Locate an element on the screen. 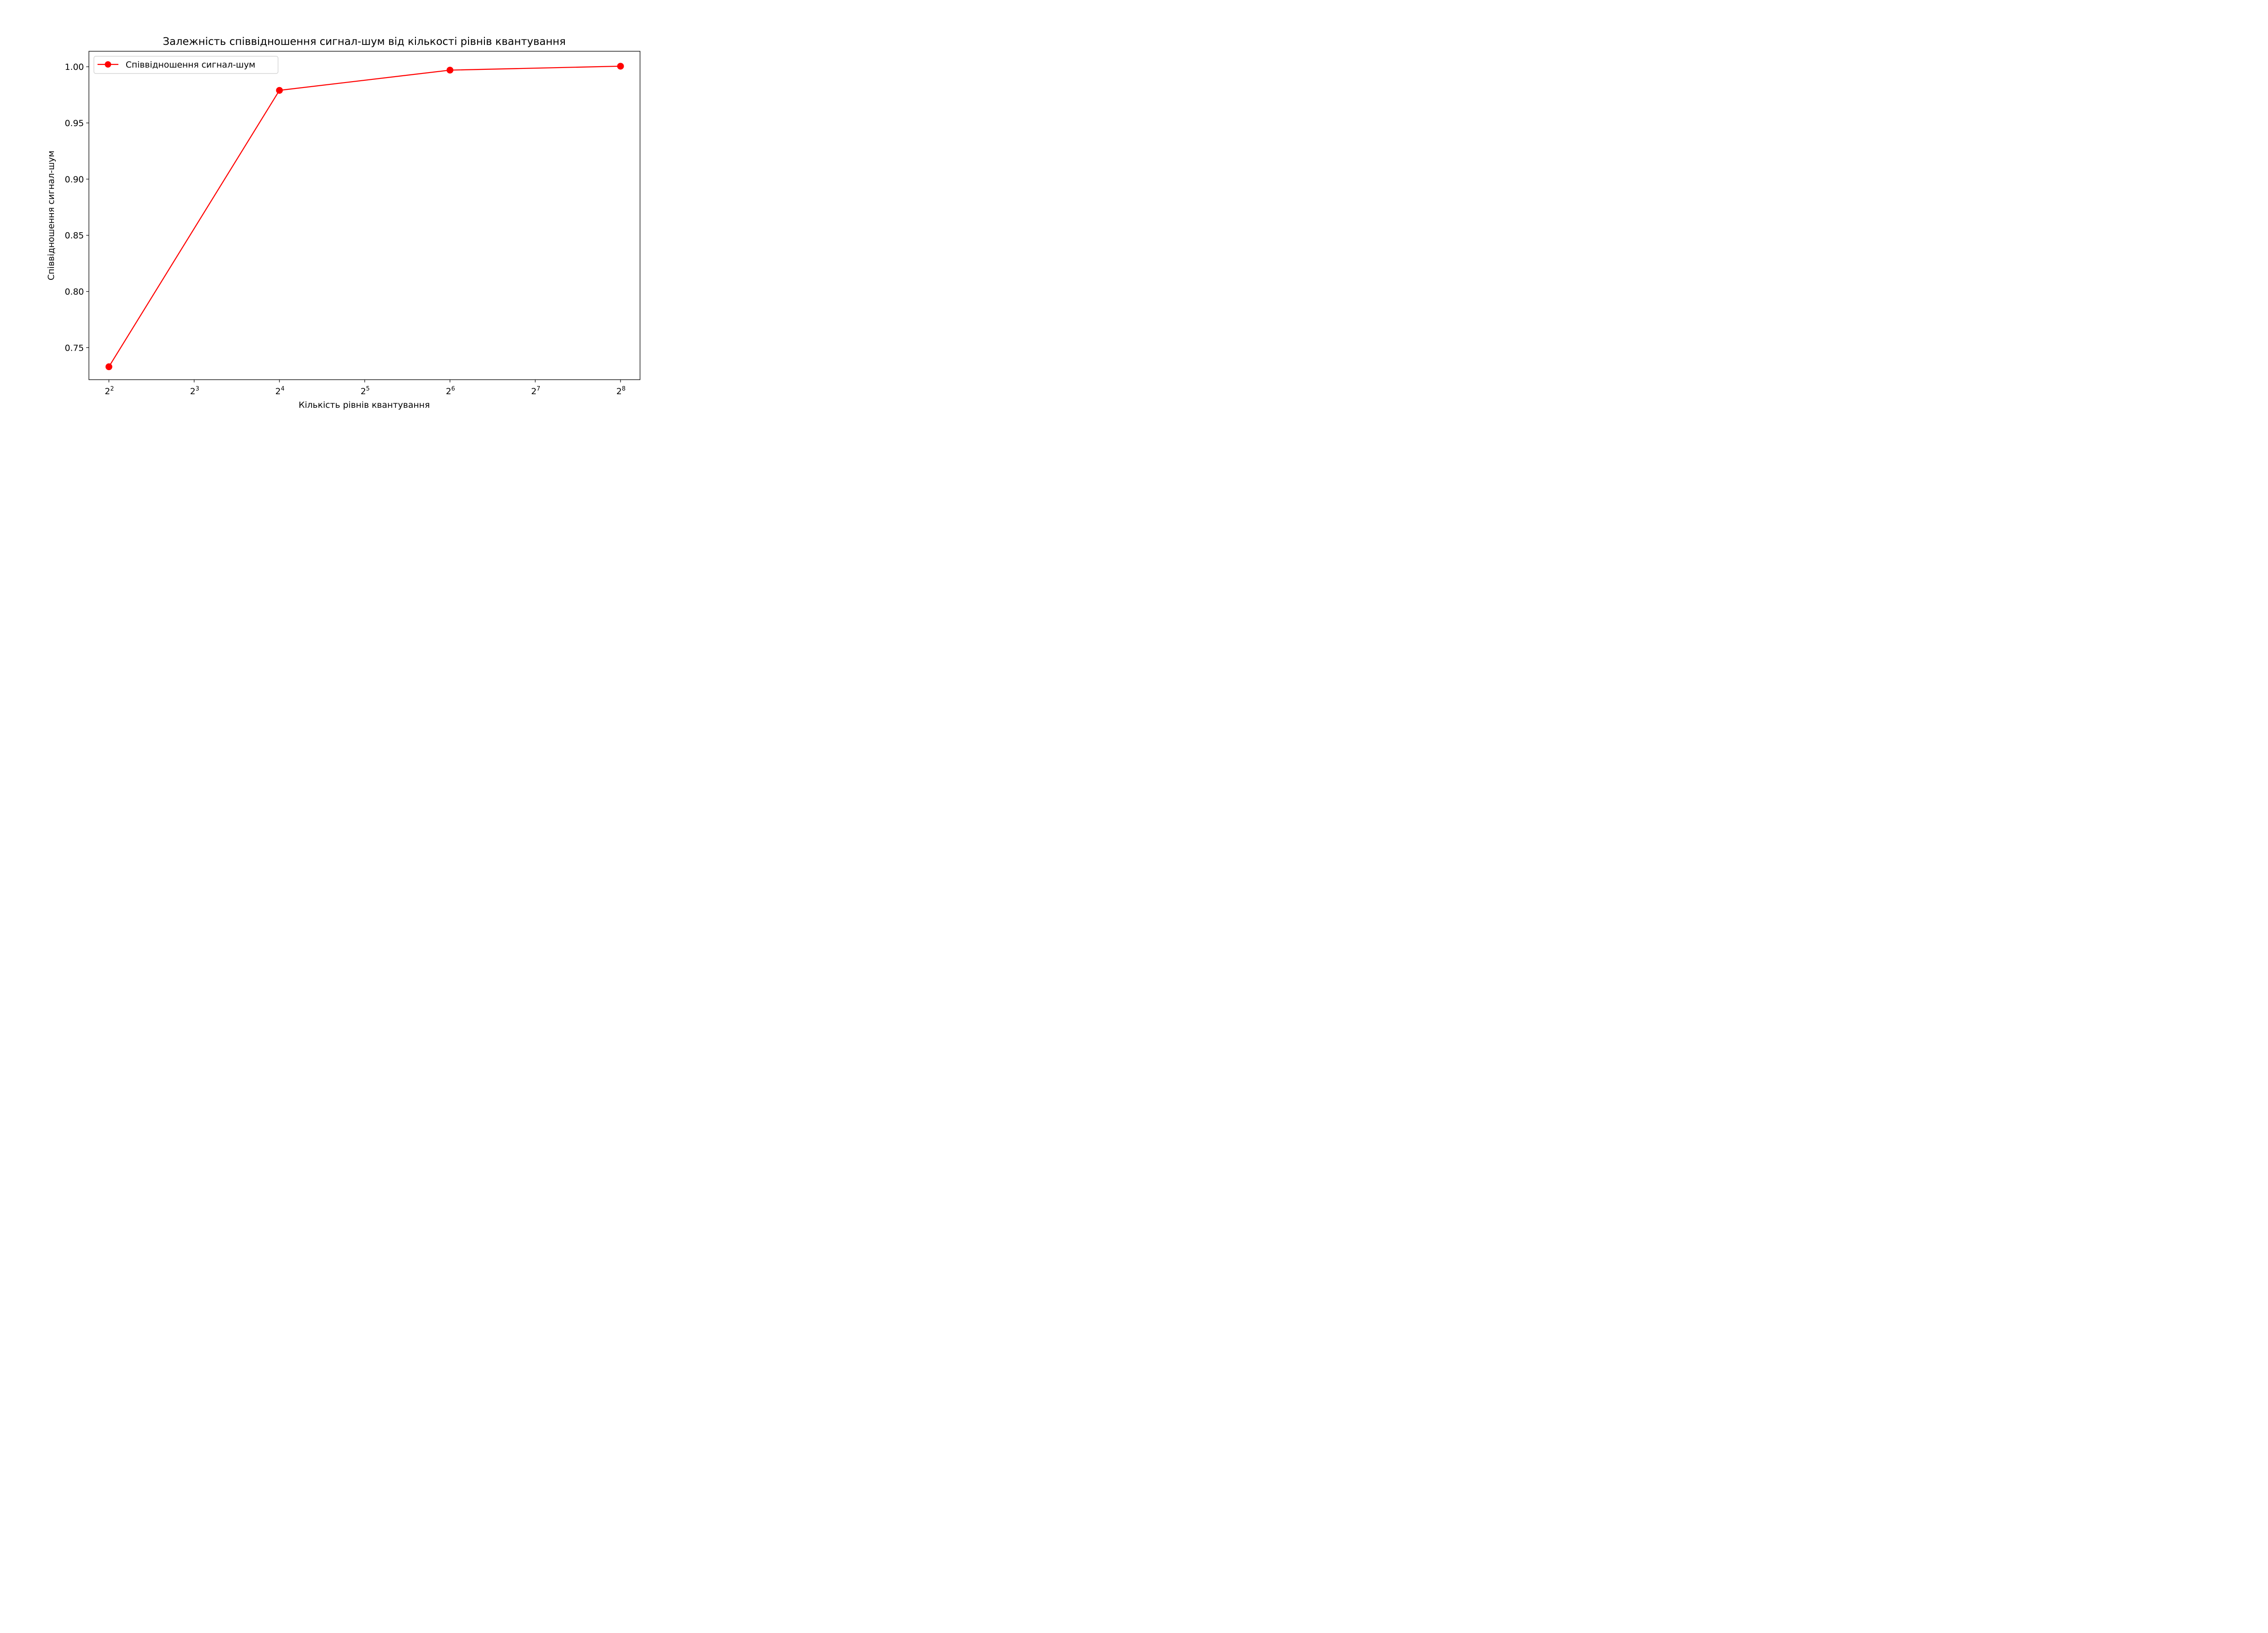 This screenshot has height=1633, width=2268. x-tick-exponent: 3 is located at coordinates (198, 389).